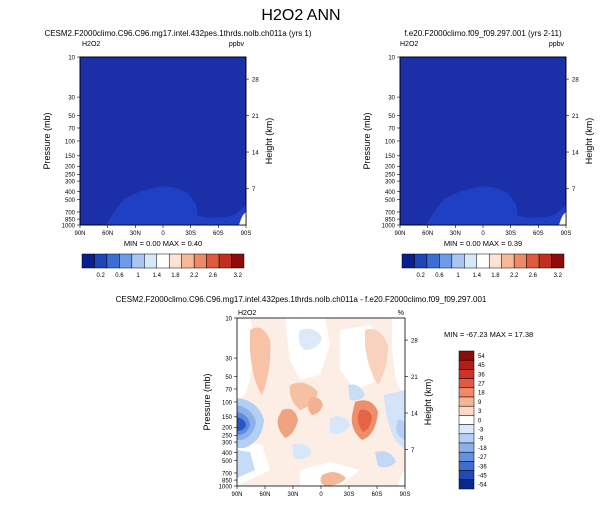 Image resolution: width=602 pixels, height=505 pixels. I want to click on diff-xtick-label: 90S, so click(405, 495).